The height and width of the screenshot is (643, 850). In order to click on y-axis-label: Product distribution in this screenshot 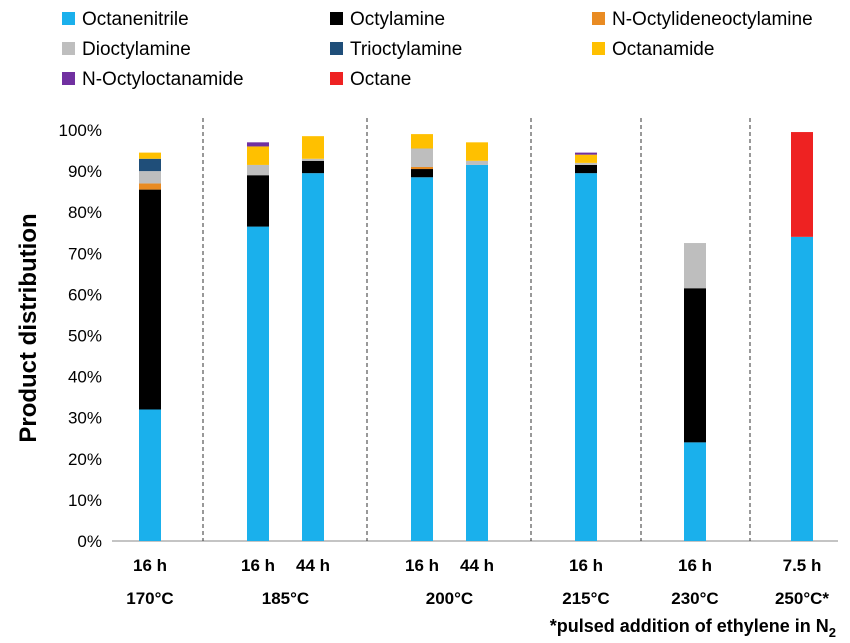, I will do `click(28, 327)`.